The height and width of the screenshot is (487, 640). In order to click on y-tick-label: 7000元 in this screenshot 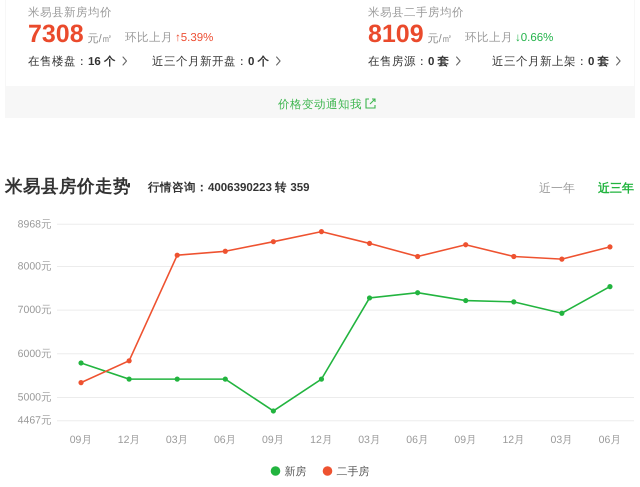, I will do `click(35, 310)`.